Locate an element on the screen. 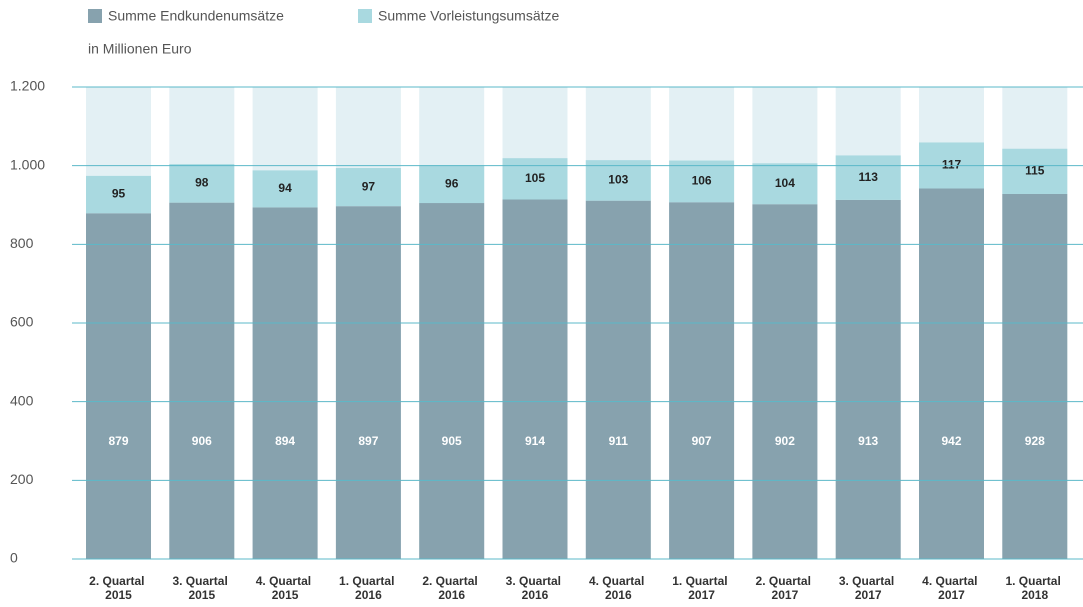 The image size is (1083, 607). x-tick-label: 1. Quartal 2017 is located at coordinates (701, 588).